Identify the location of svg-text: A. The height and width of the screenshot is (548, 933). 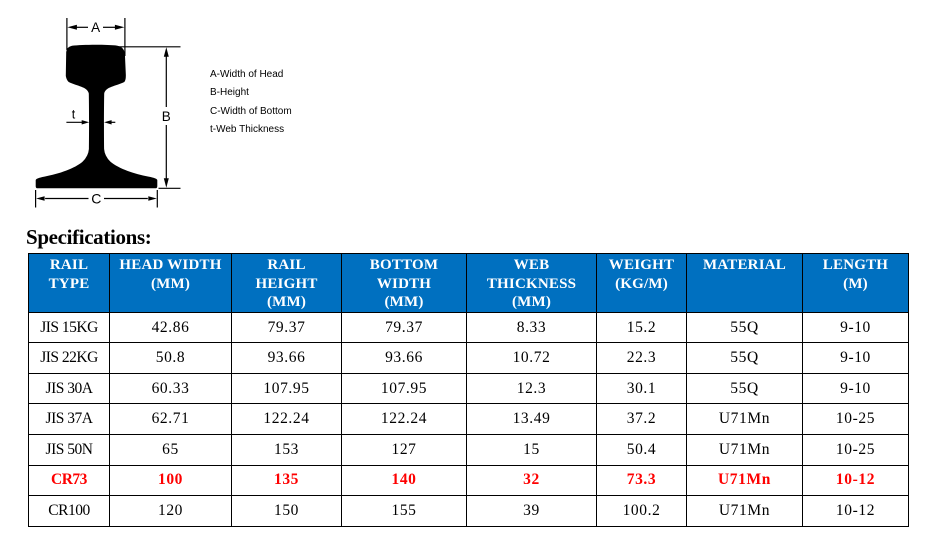
(95, 27).